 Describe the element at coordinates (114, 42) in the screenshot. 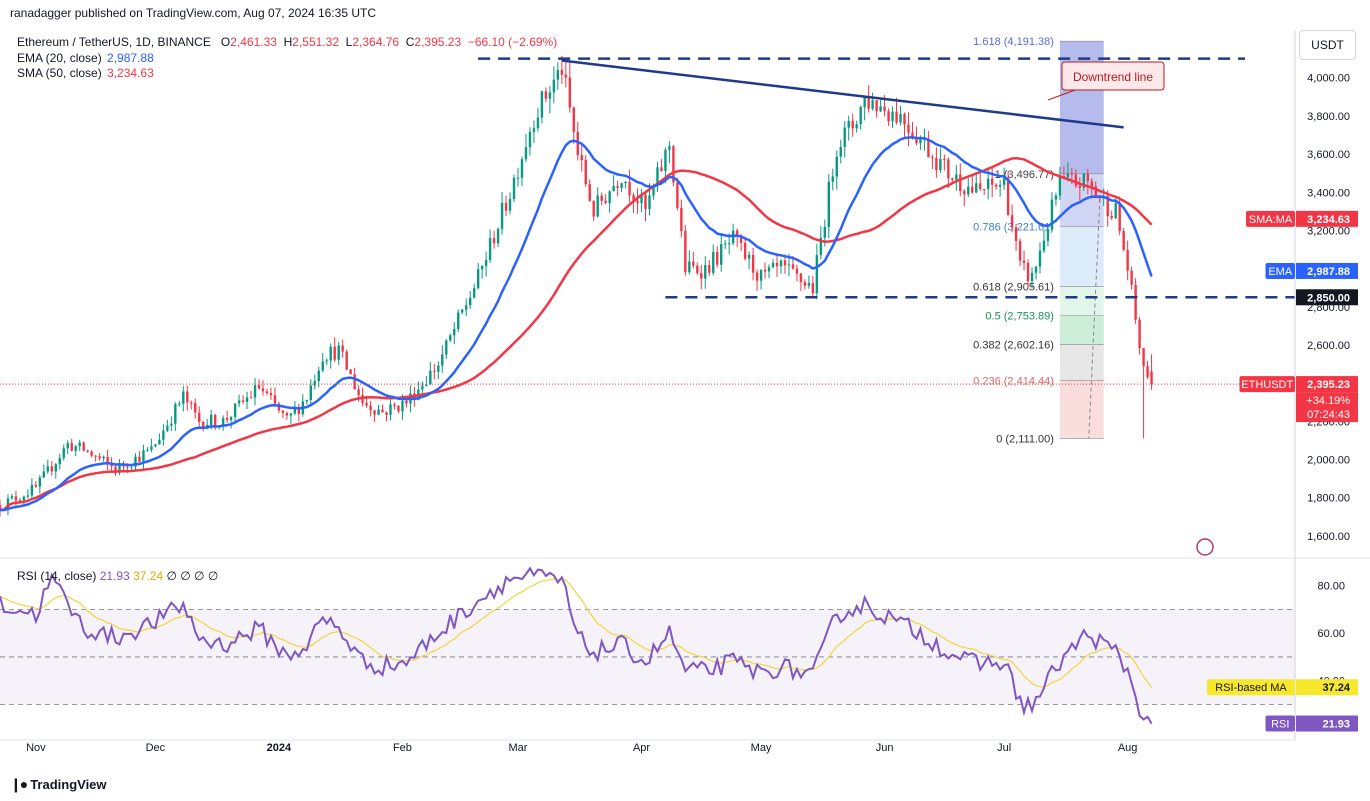

I see `symbol-name: Ethereum / TetherUS, 1D, BINANCE` at that location.